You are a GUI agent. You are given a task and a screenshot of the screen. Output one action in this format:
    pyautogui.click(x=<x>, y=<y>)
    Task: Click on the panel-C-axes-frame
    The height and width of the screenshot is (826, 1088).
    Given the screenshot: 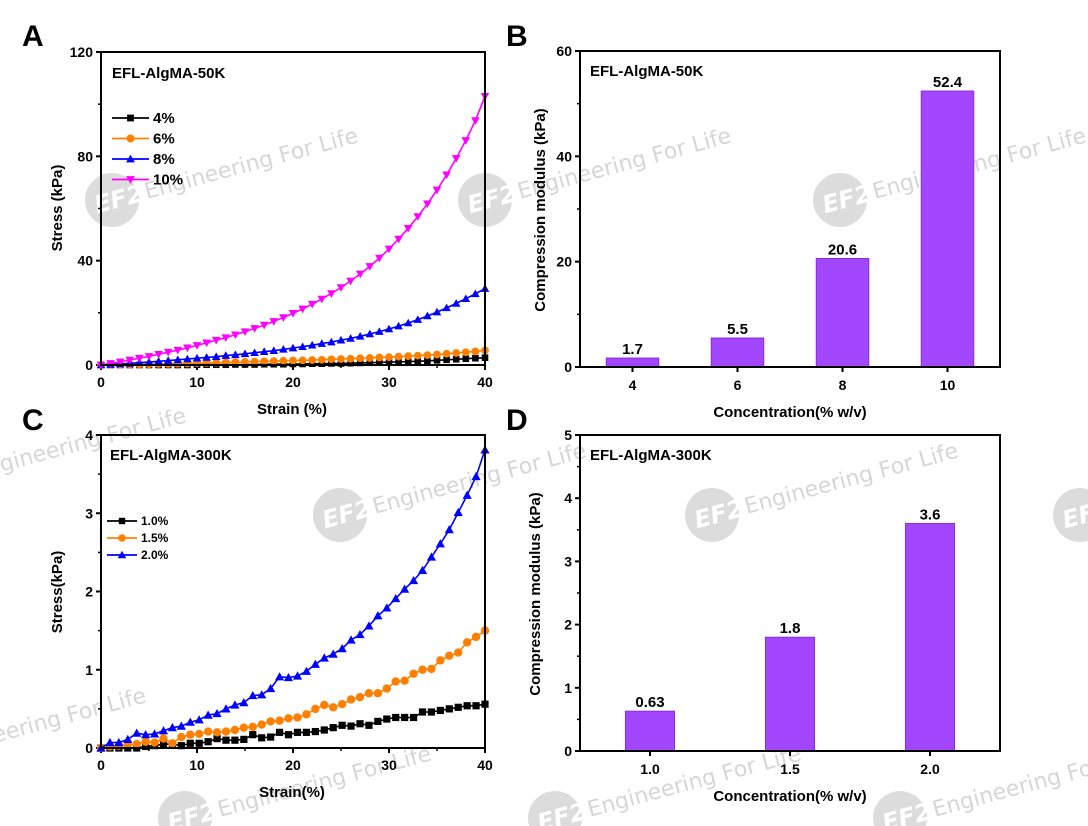 What is the action you would take?
    pyautogui.click(x=293, y=591)
    